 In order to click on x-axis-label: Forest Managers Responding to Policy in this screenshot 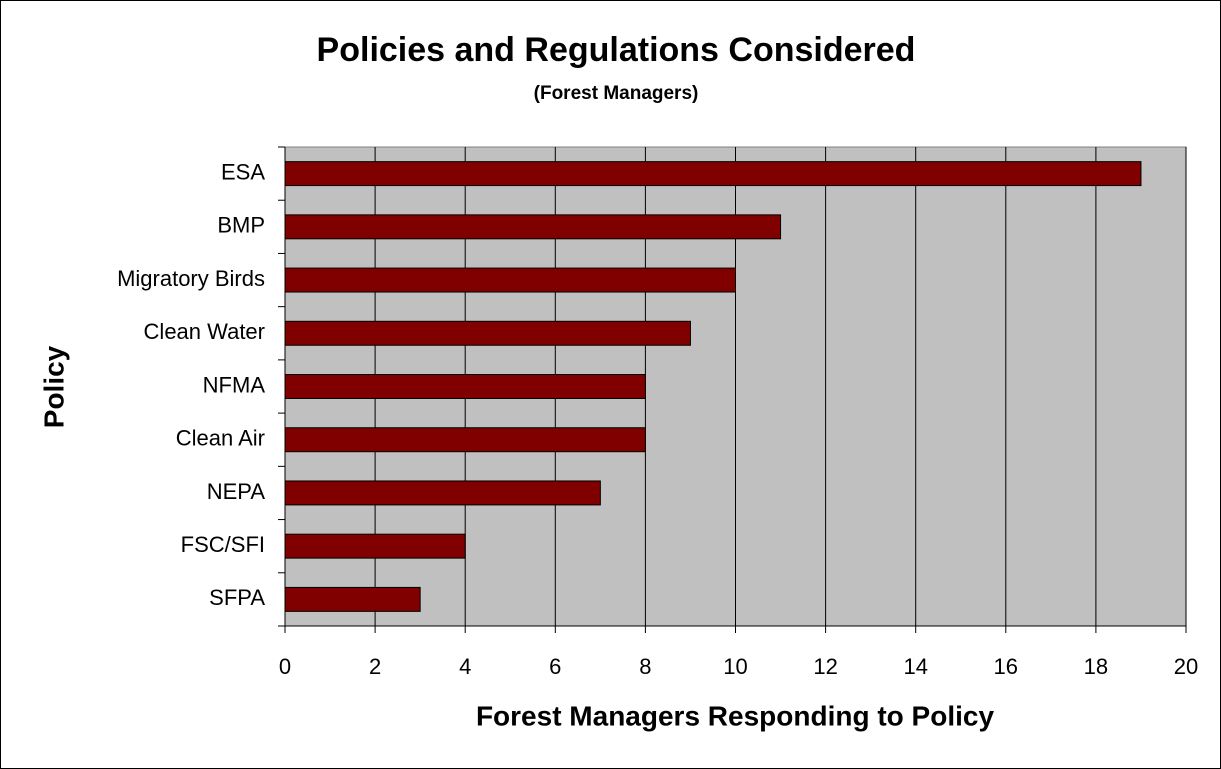, I will do `click(735, 715)`.